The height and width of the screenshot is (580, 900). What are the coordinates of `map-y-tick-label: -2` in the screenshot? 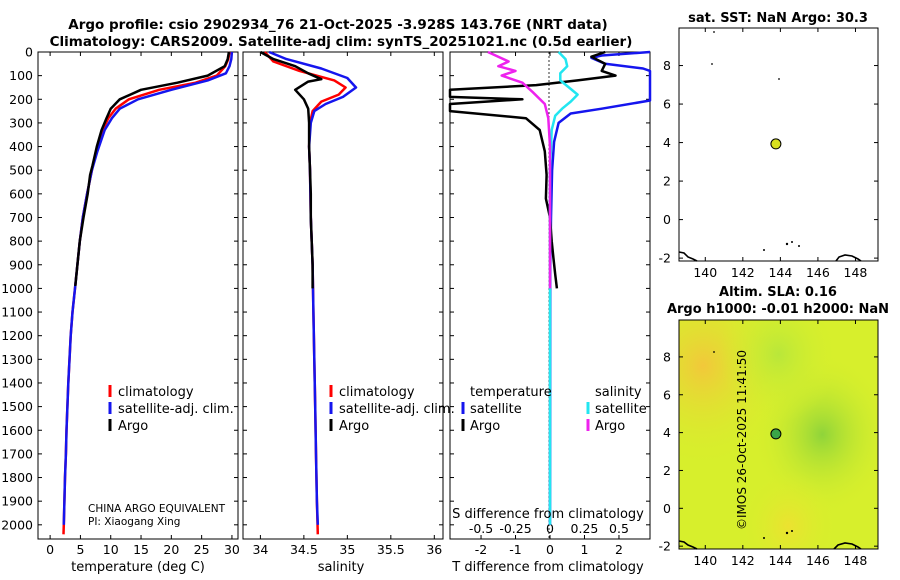 It's located at (665, 258).